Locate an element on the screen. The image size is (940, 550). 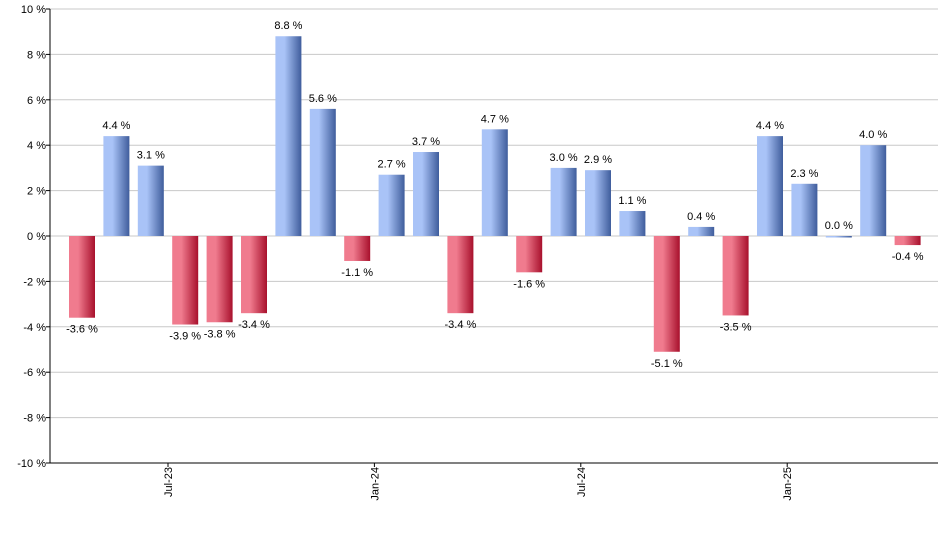
x-tick-label: Jul-23 is located at coordinates (169, 482).